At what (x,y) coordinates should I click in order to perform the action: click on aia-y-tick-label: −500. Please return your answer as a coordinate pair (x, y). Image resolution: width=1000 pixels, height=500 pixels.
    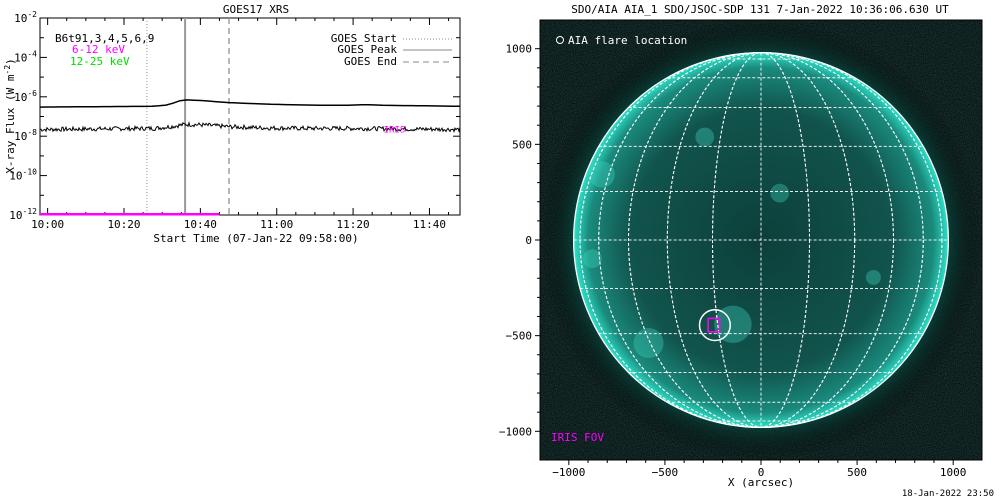
    Looking at the image, I should click on (519, 336).